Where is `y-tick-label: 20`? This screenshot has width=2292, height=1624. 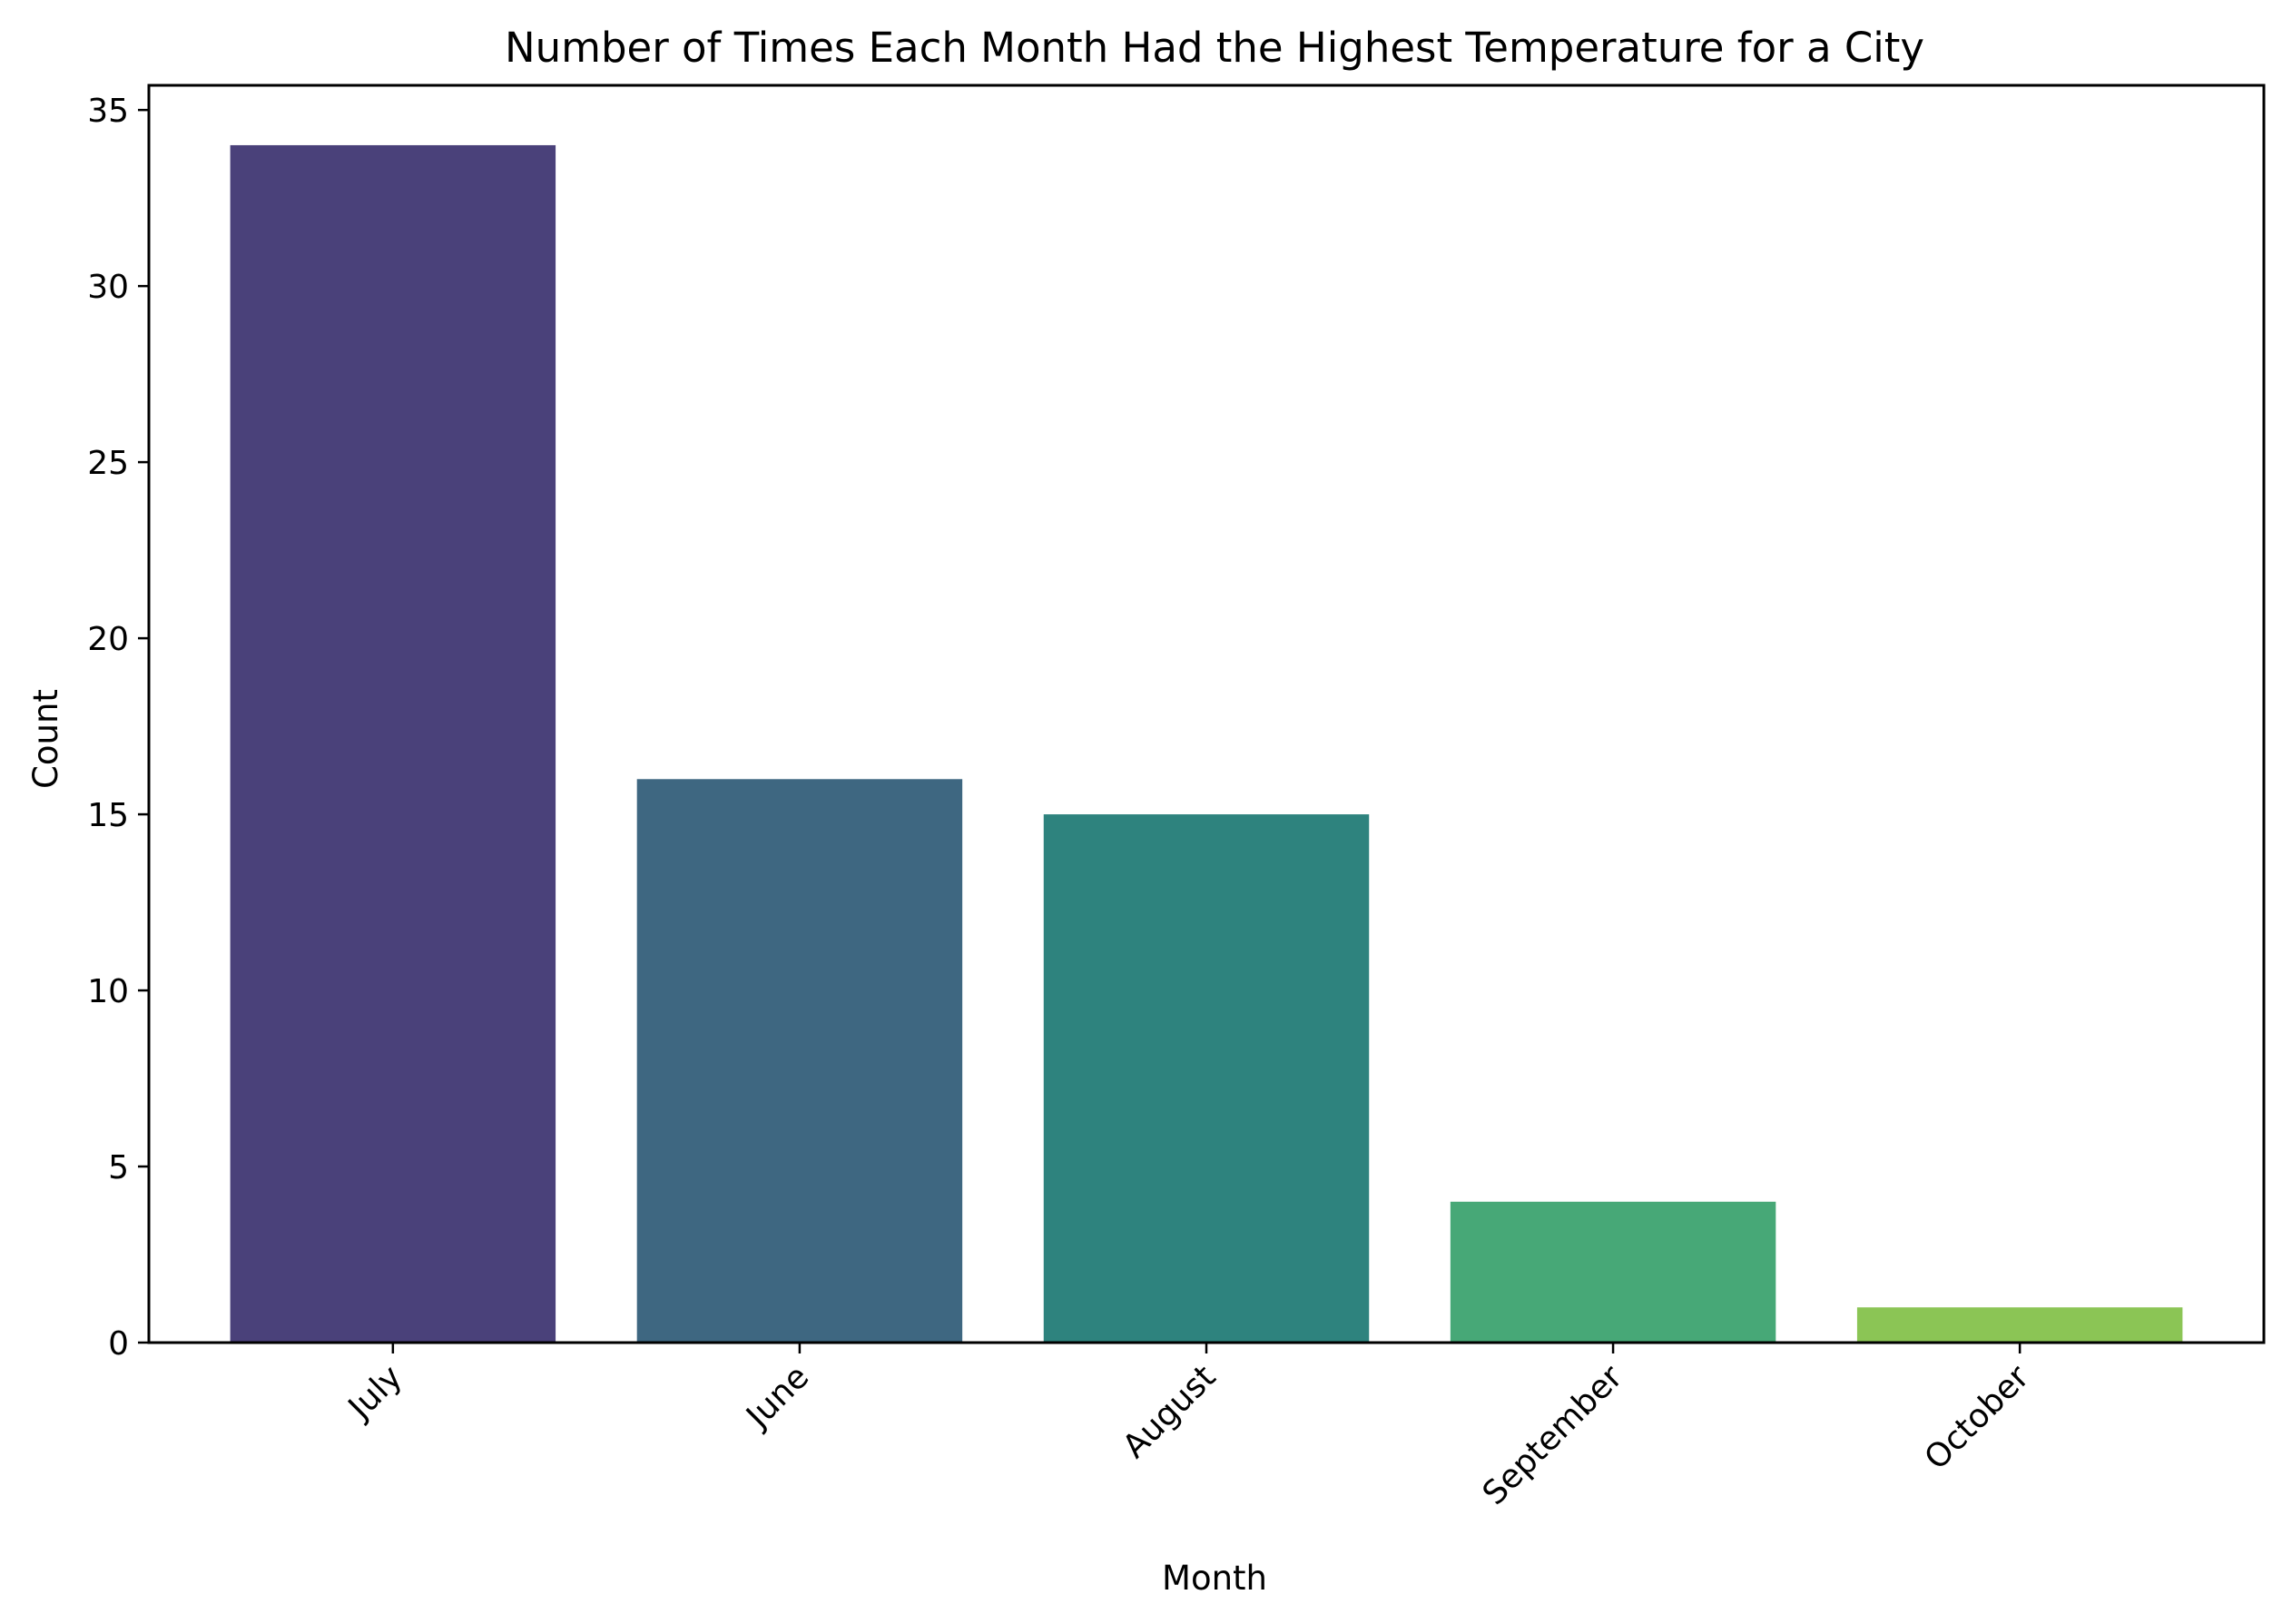 y-tick-label: 20 is located at coordinates (108, 639).